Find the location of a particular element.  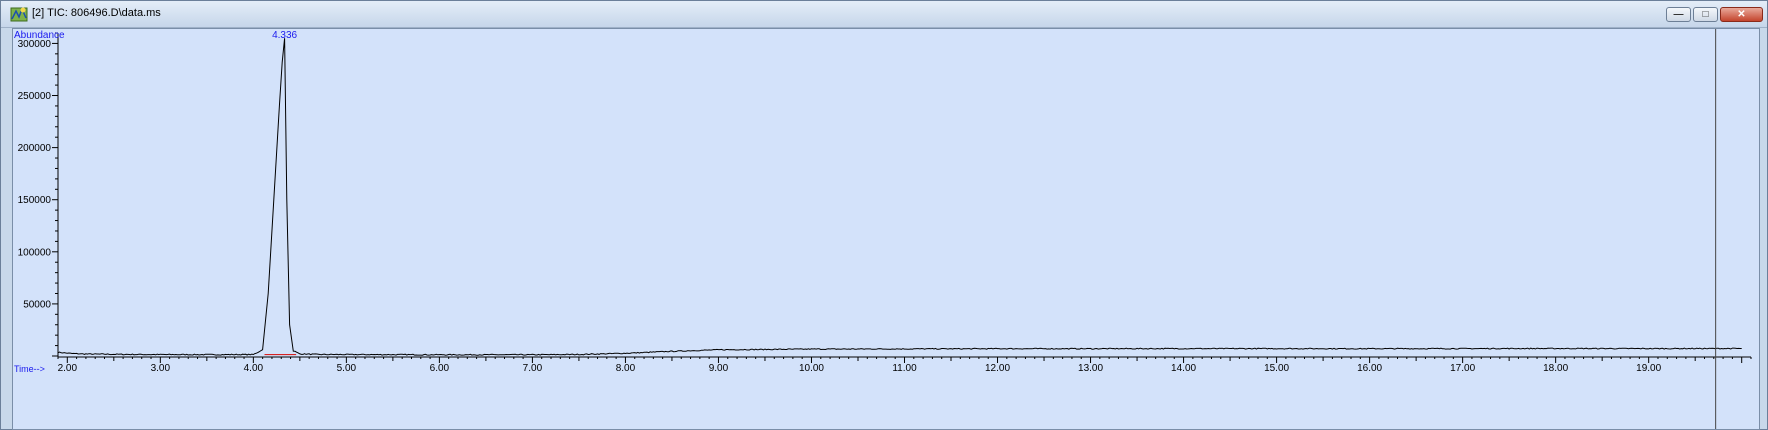

y-tick-label: 150000 is located at coordinates (35, 200).